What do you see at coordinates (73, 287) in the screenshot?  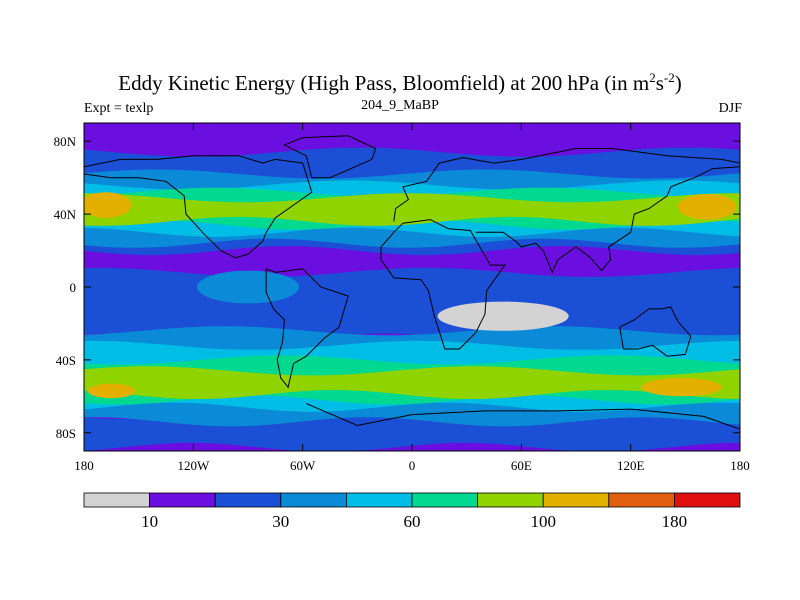 I see `y-tick-label: 0` at bounding box center [73, 287].